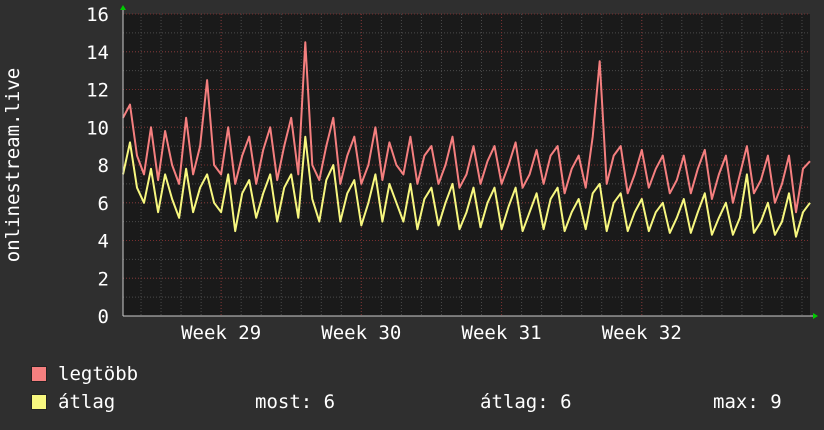 The image size is (824, 430). What do you see at coordinates (39, 374) in the screenshot?
I see `legend-swatch-max` at bounding box center [39, 374].